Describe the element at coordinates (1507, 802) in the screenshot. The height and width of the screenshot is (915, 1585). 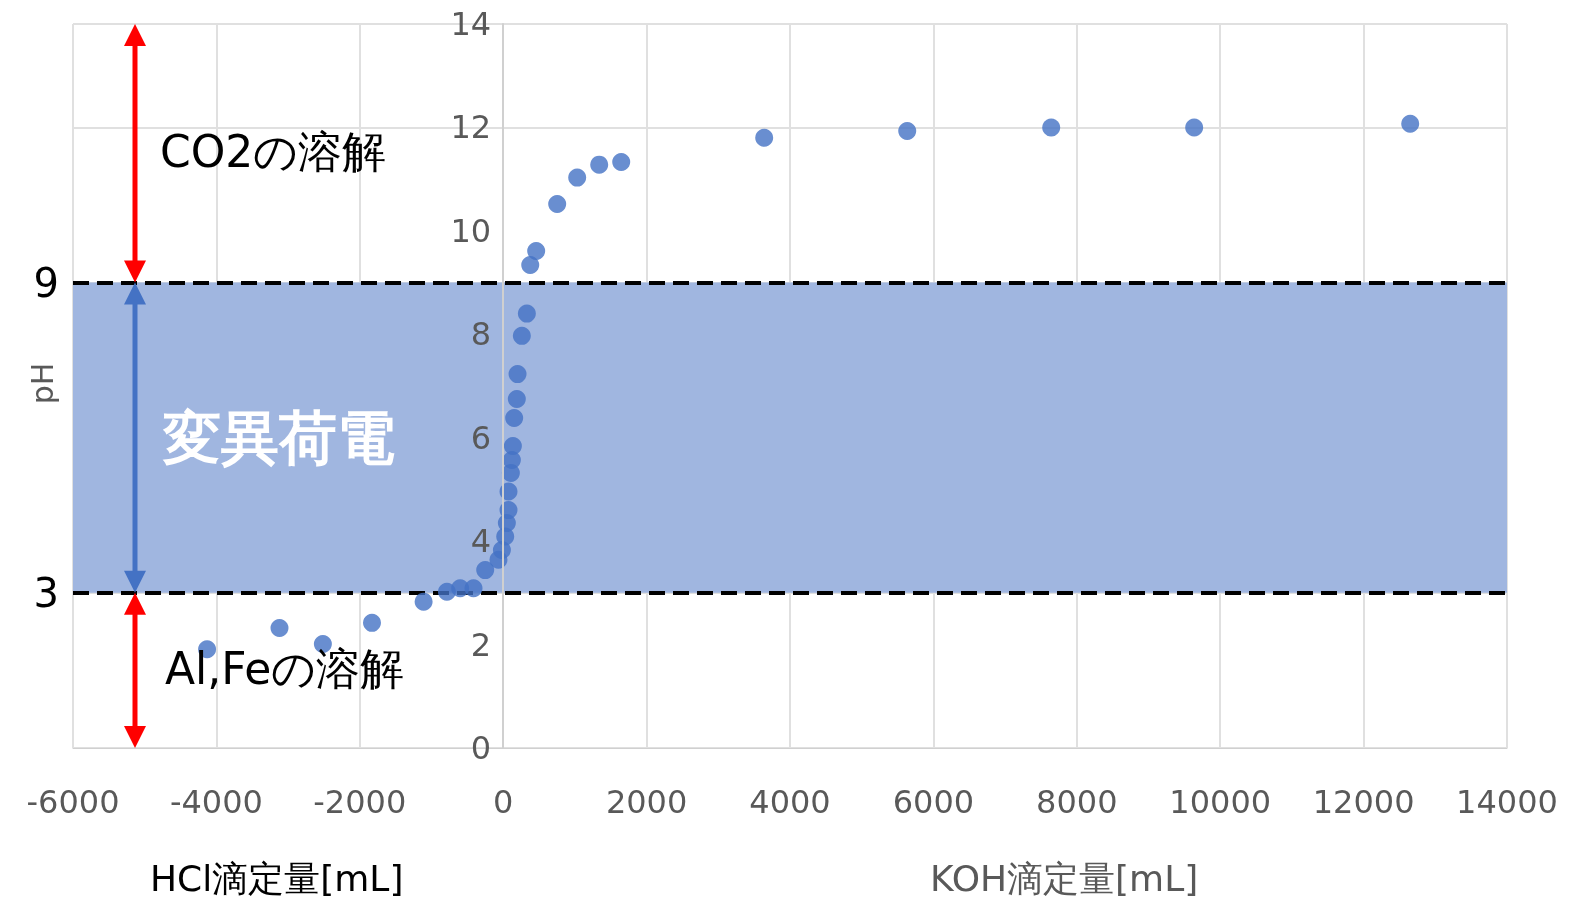
I see `x-tick-label: 14000` at that location.